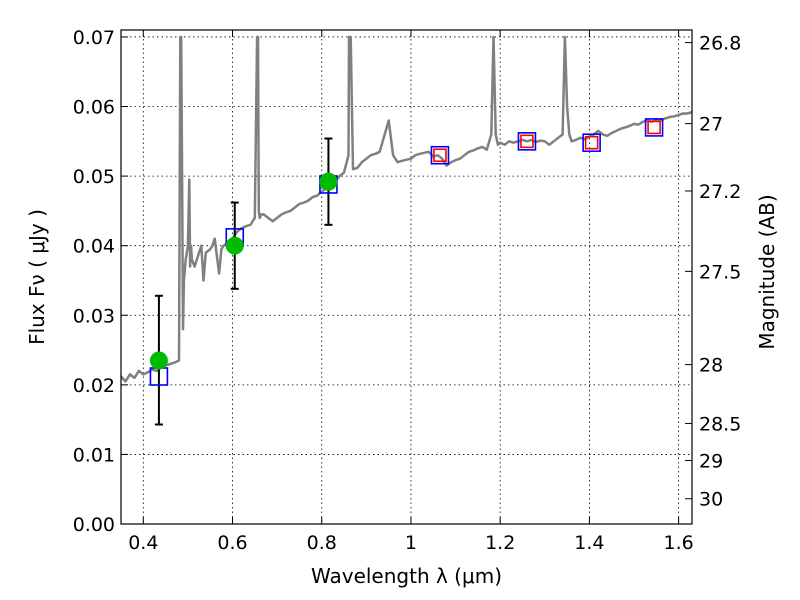 This screenshot has width=800, height=600. I want to click on y-tick-label: 0.01, so click(94, 455).